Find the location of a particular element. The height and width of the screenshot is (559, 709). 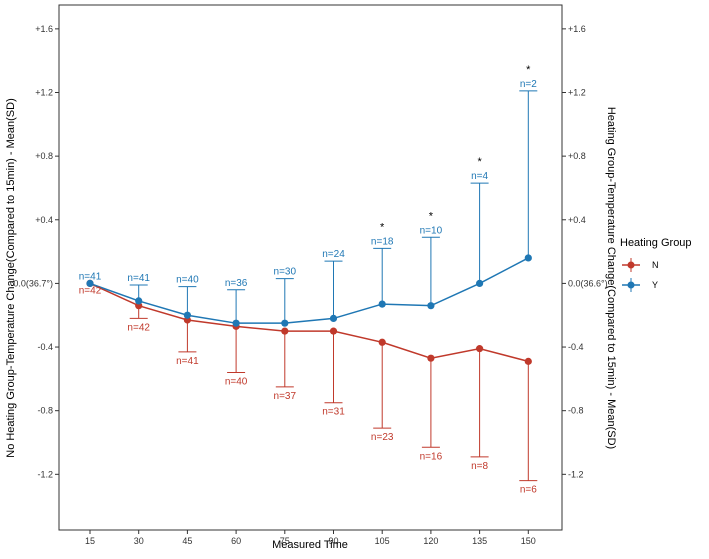

data-points is located at coordinates (309, 309).